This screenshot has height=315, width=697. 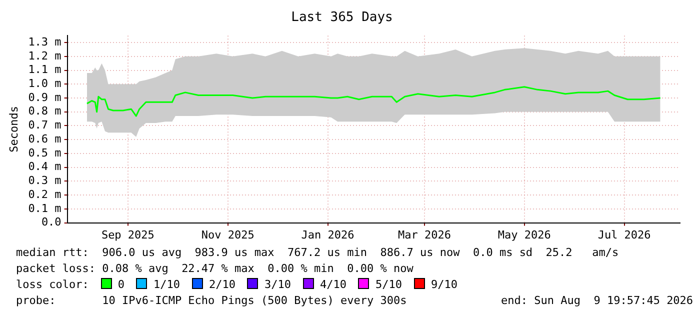 I want to click on y-tick-label: 1.0 m, so click(x=45, y=83).